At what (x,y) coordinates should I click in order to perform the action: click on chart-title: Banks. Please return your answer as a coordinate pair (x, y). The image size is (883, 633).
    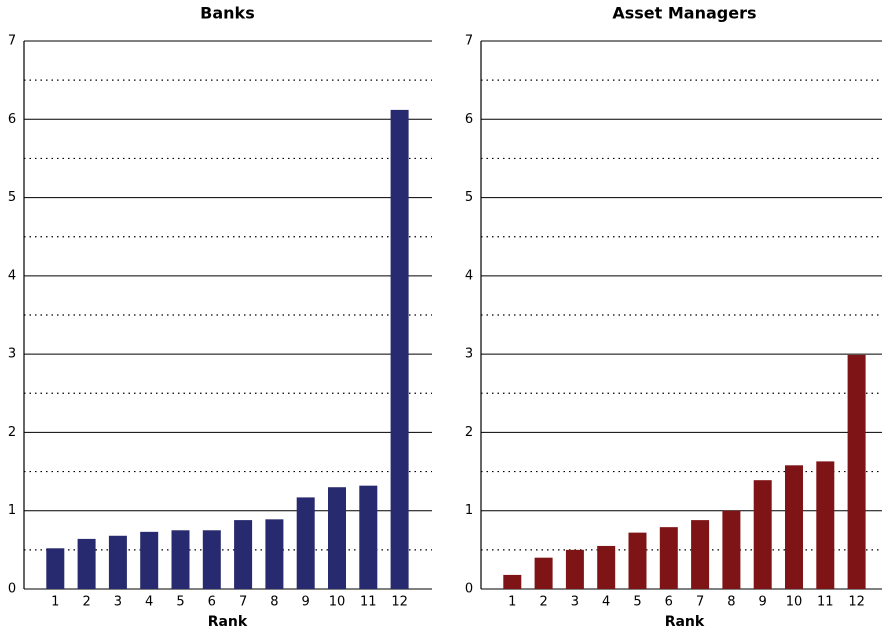
    Looking at the image, I should click on (227, 13).